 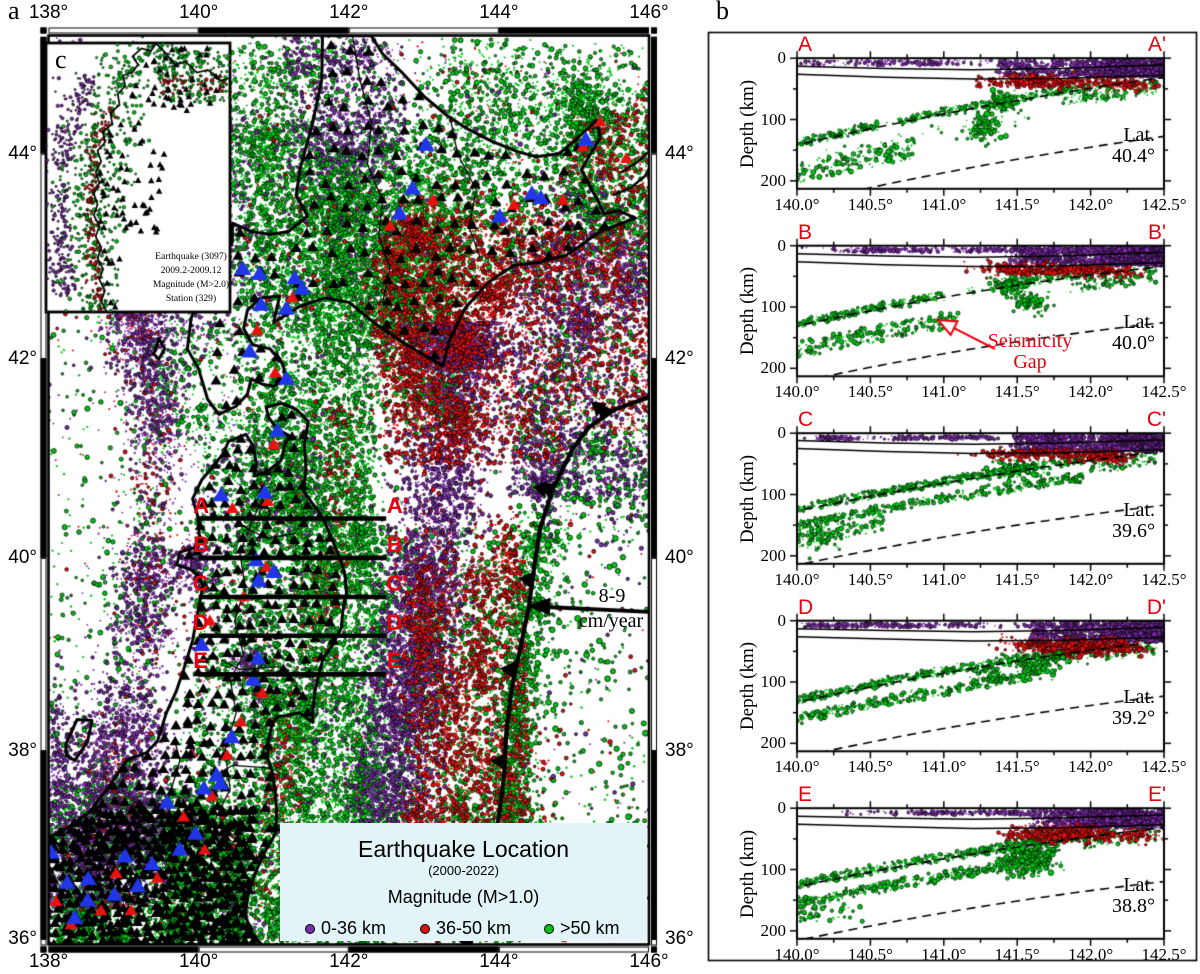 What do you see at coordinates (22, 153) in the screenshot?
I see `map-lat-tick-left: 44°` at bounding box center [22, 153].